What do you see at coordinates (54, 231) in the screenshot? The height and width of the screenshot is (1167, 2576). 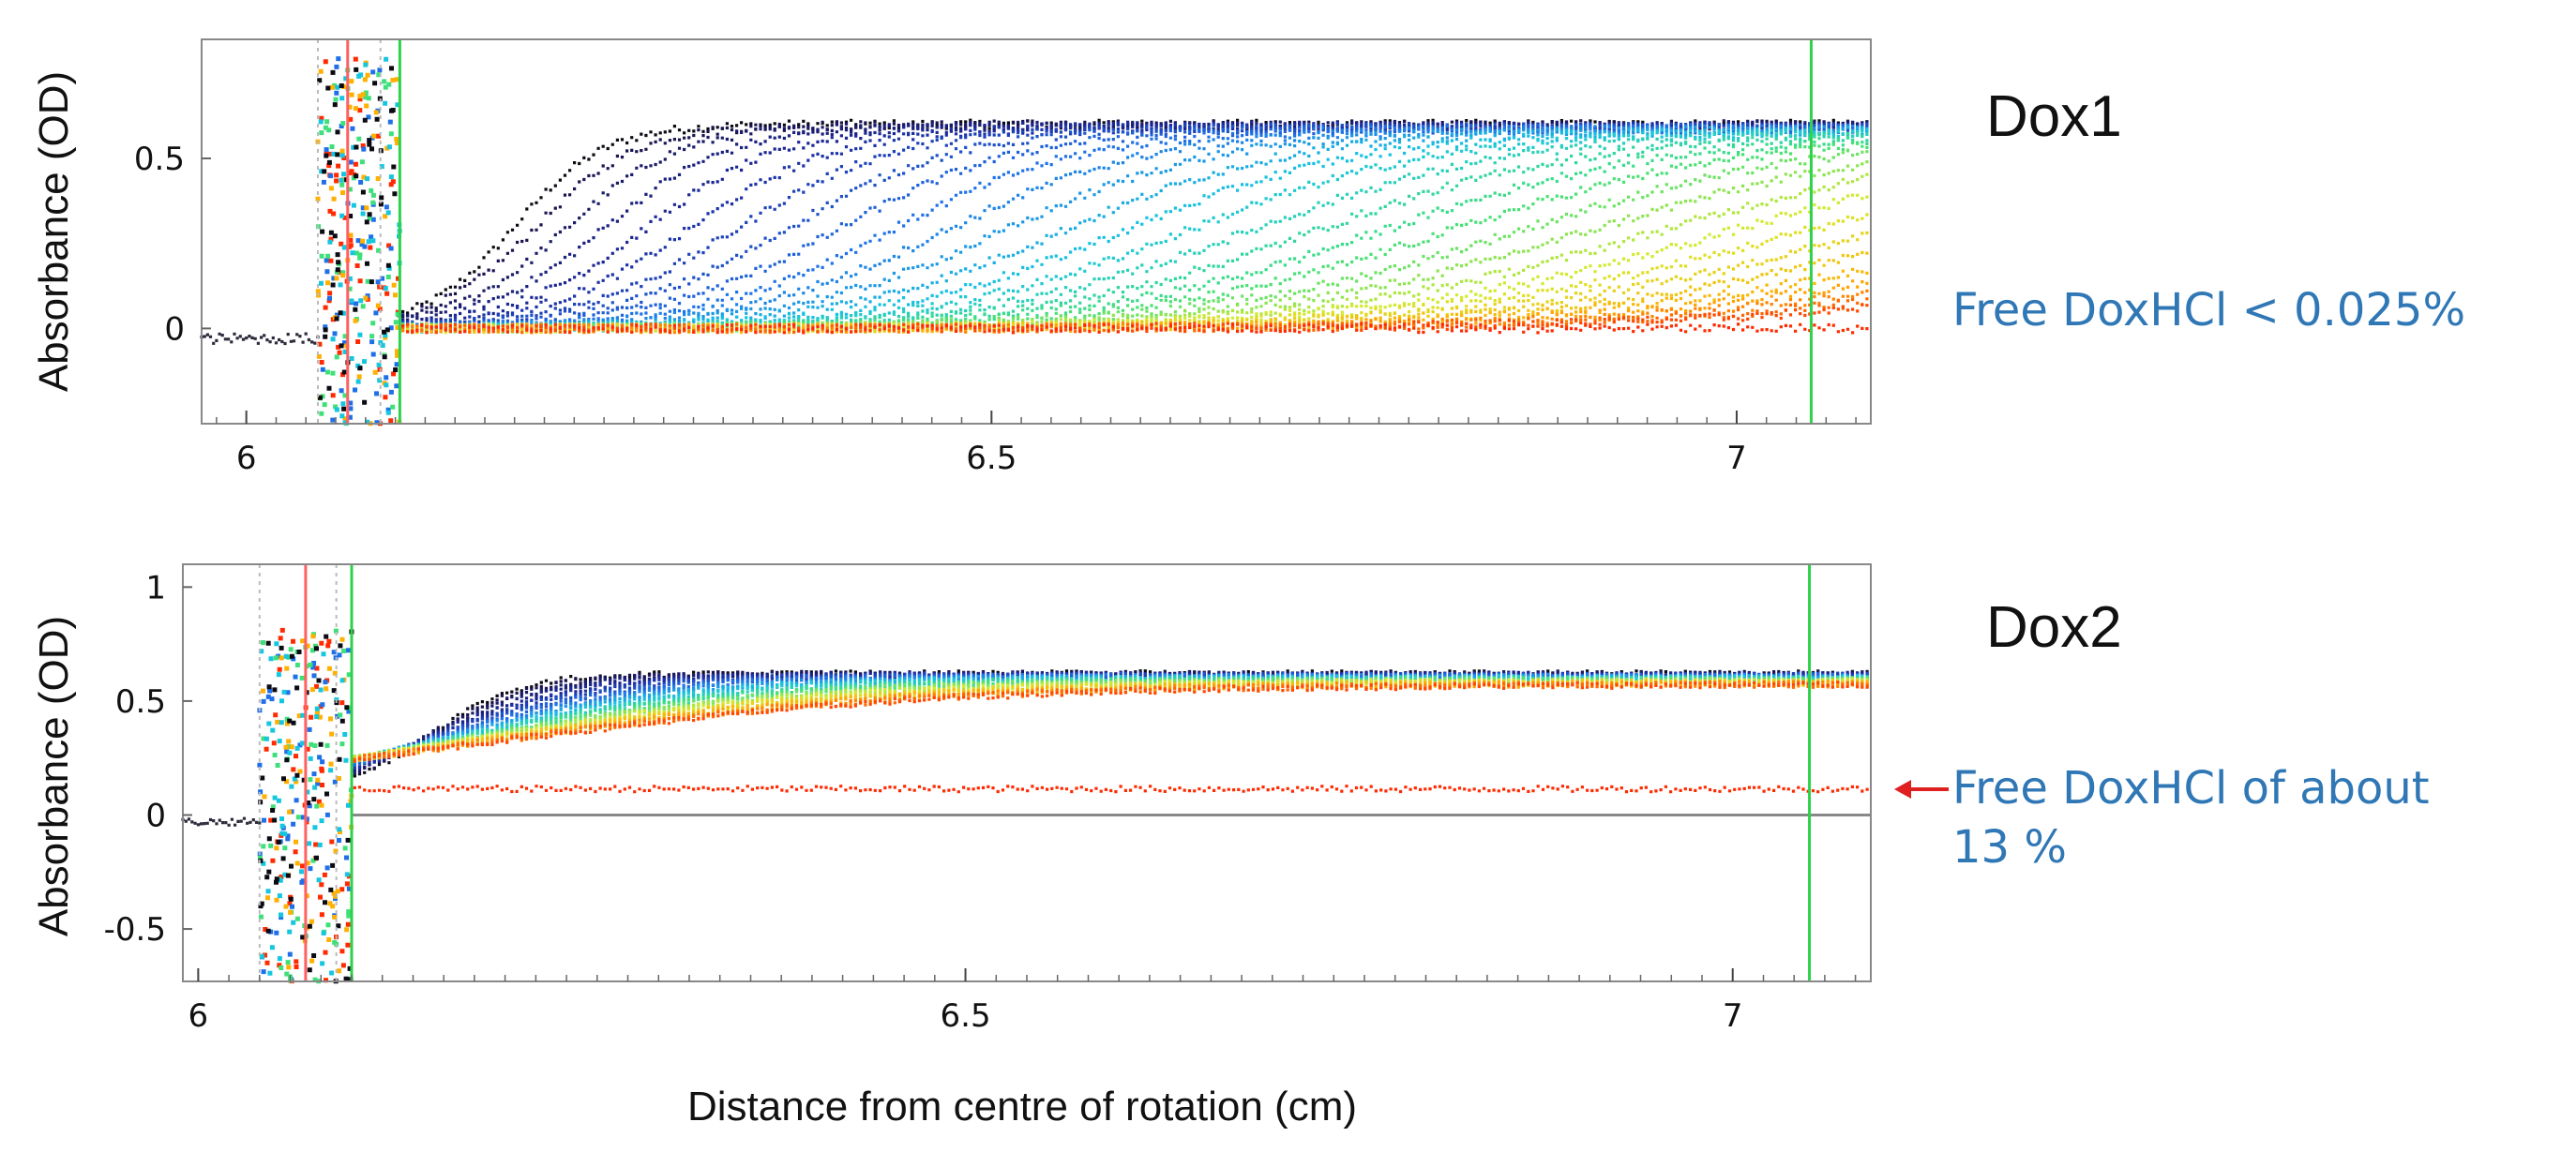 I see `dox1-y-axis-title: Absorbance (OD)` at bounding box center [54, 231].